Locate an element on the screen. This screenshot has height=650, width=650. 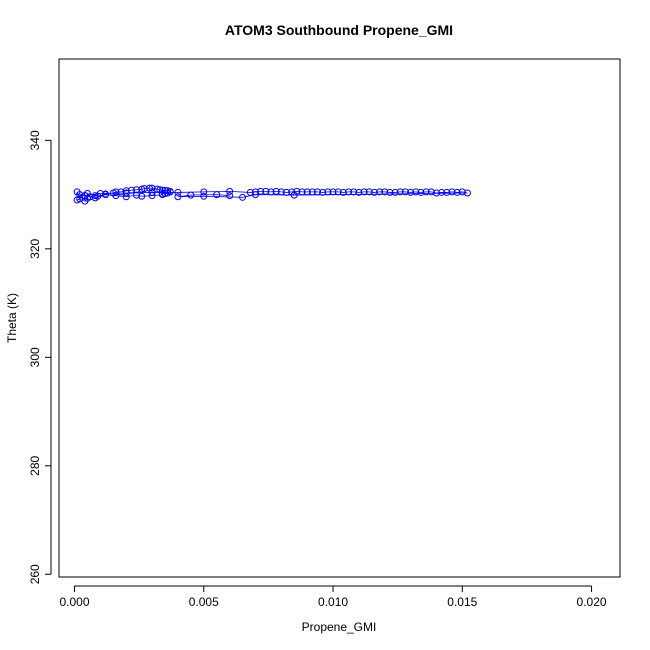
x-tick-label: 0.020 is located at coordinates (592, 602).